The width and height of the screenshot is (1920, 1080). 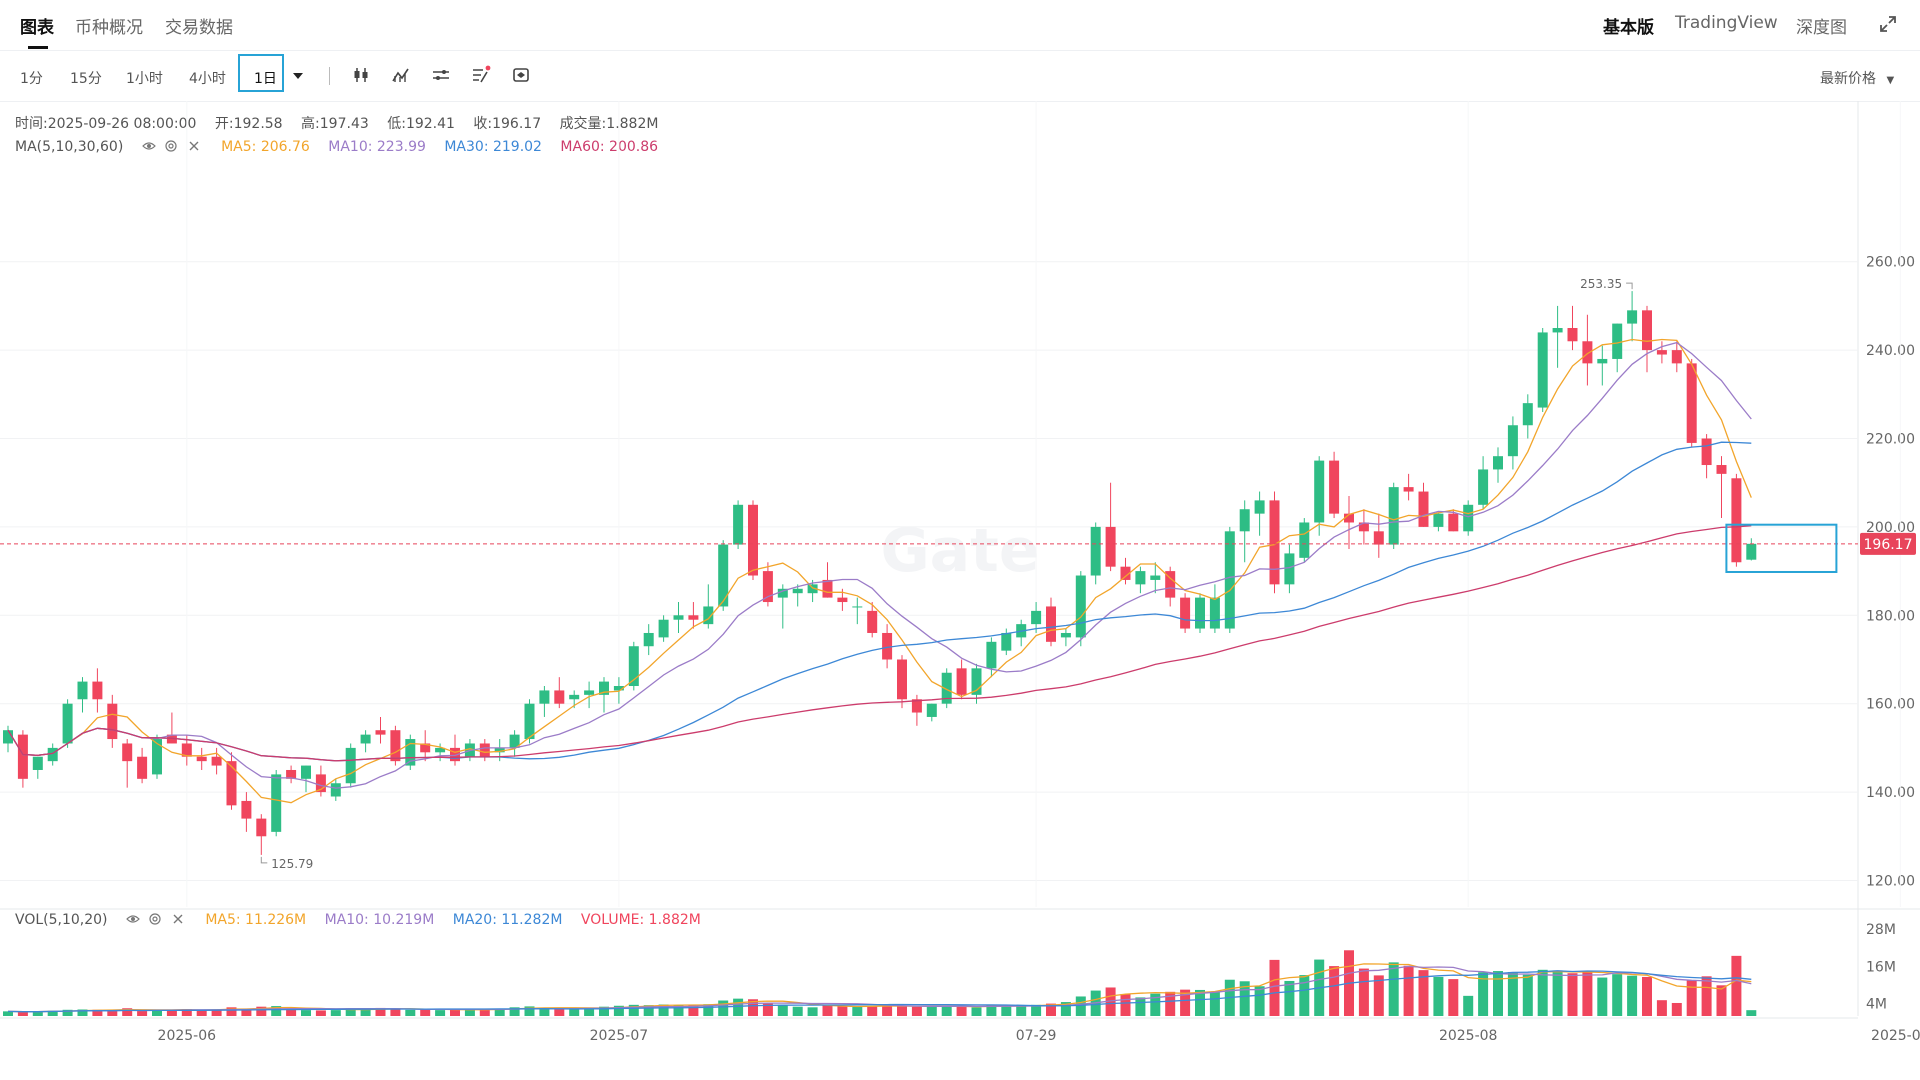 I want to click on candlestick-type-icon, so click(x=361, y=75).